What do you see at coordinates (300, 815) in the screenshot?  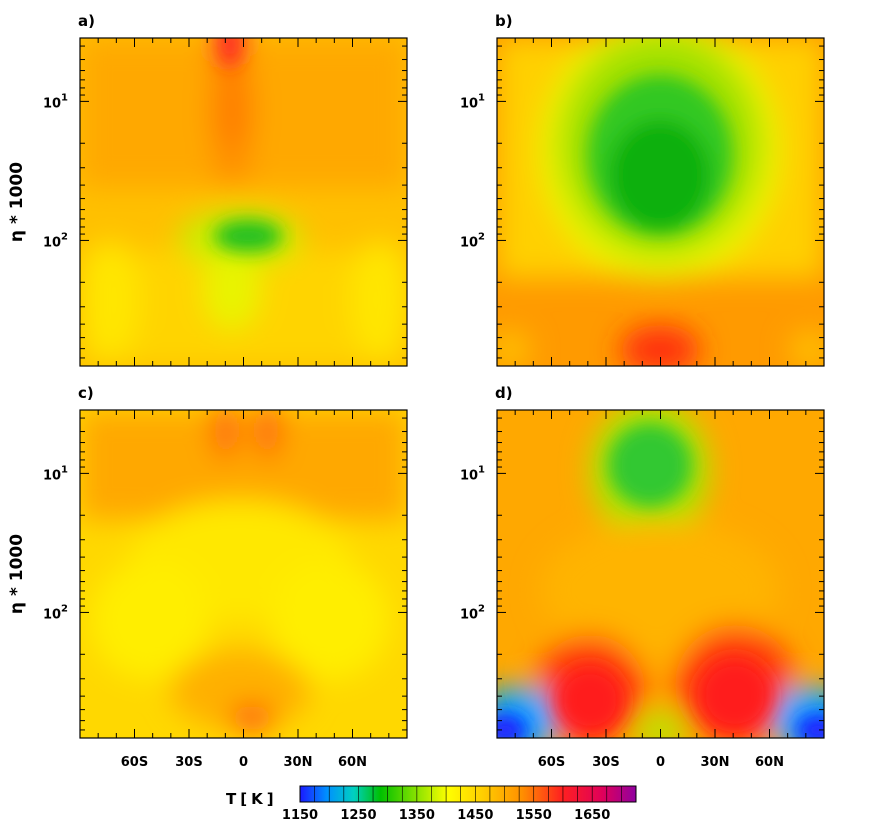 I see `colorbar-tick-label: 1150` at bounding box center [300, 815].